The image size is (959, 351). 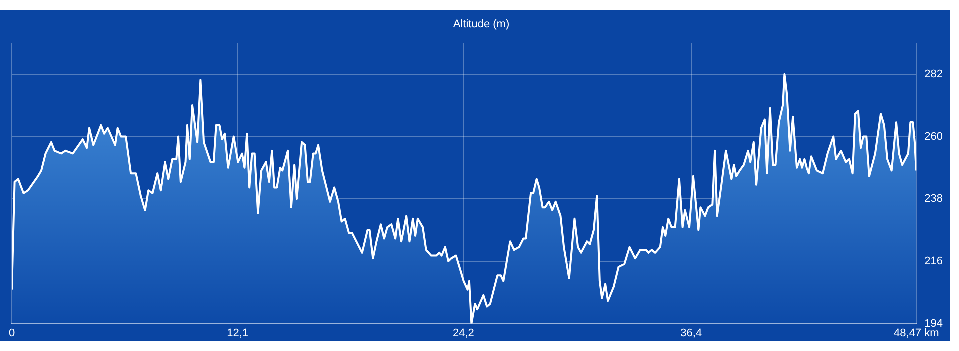 I want to click on x-tick-label: 0, so click(x=12, y=333).